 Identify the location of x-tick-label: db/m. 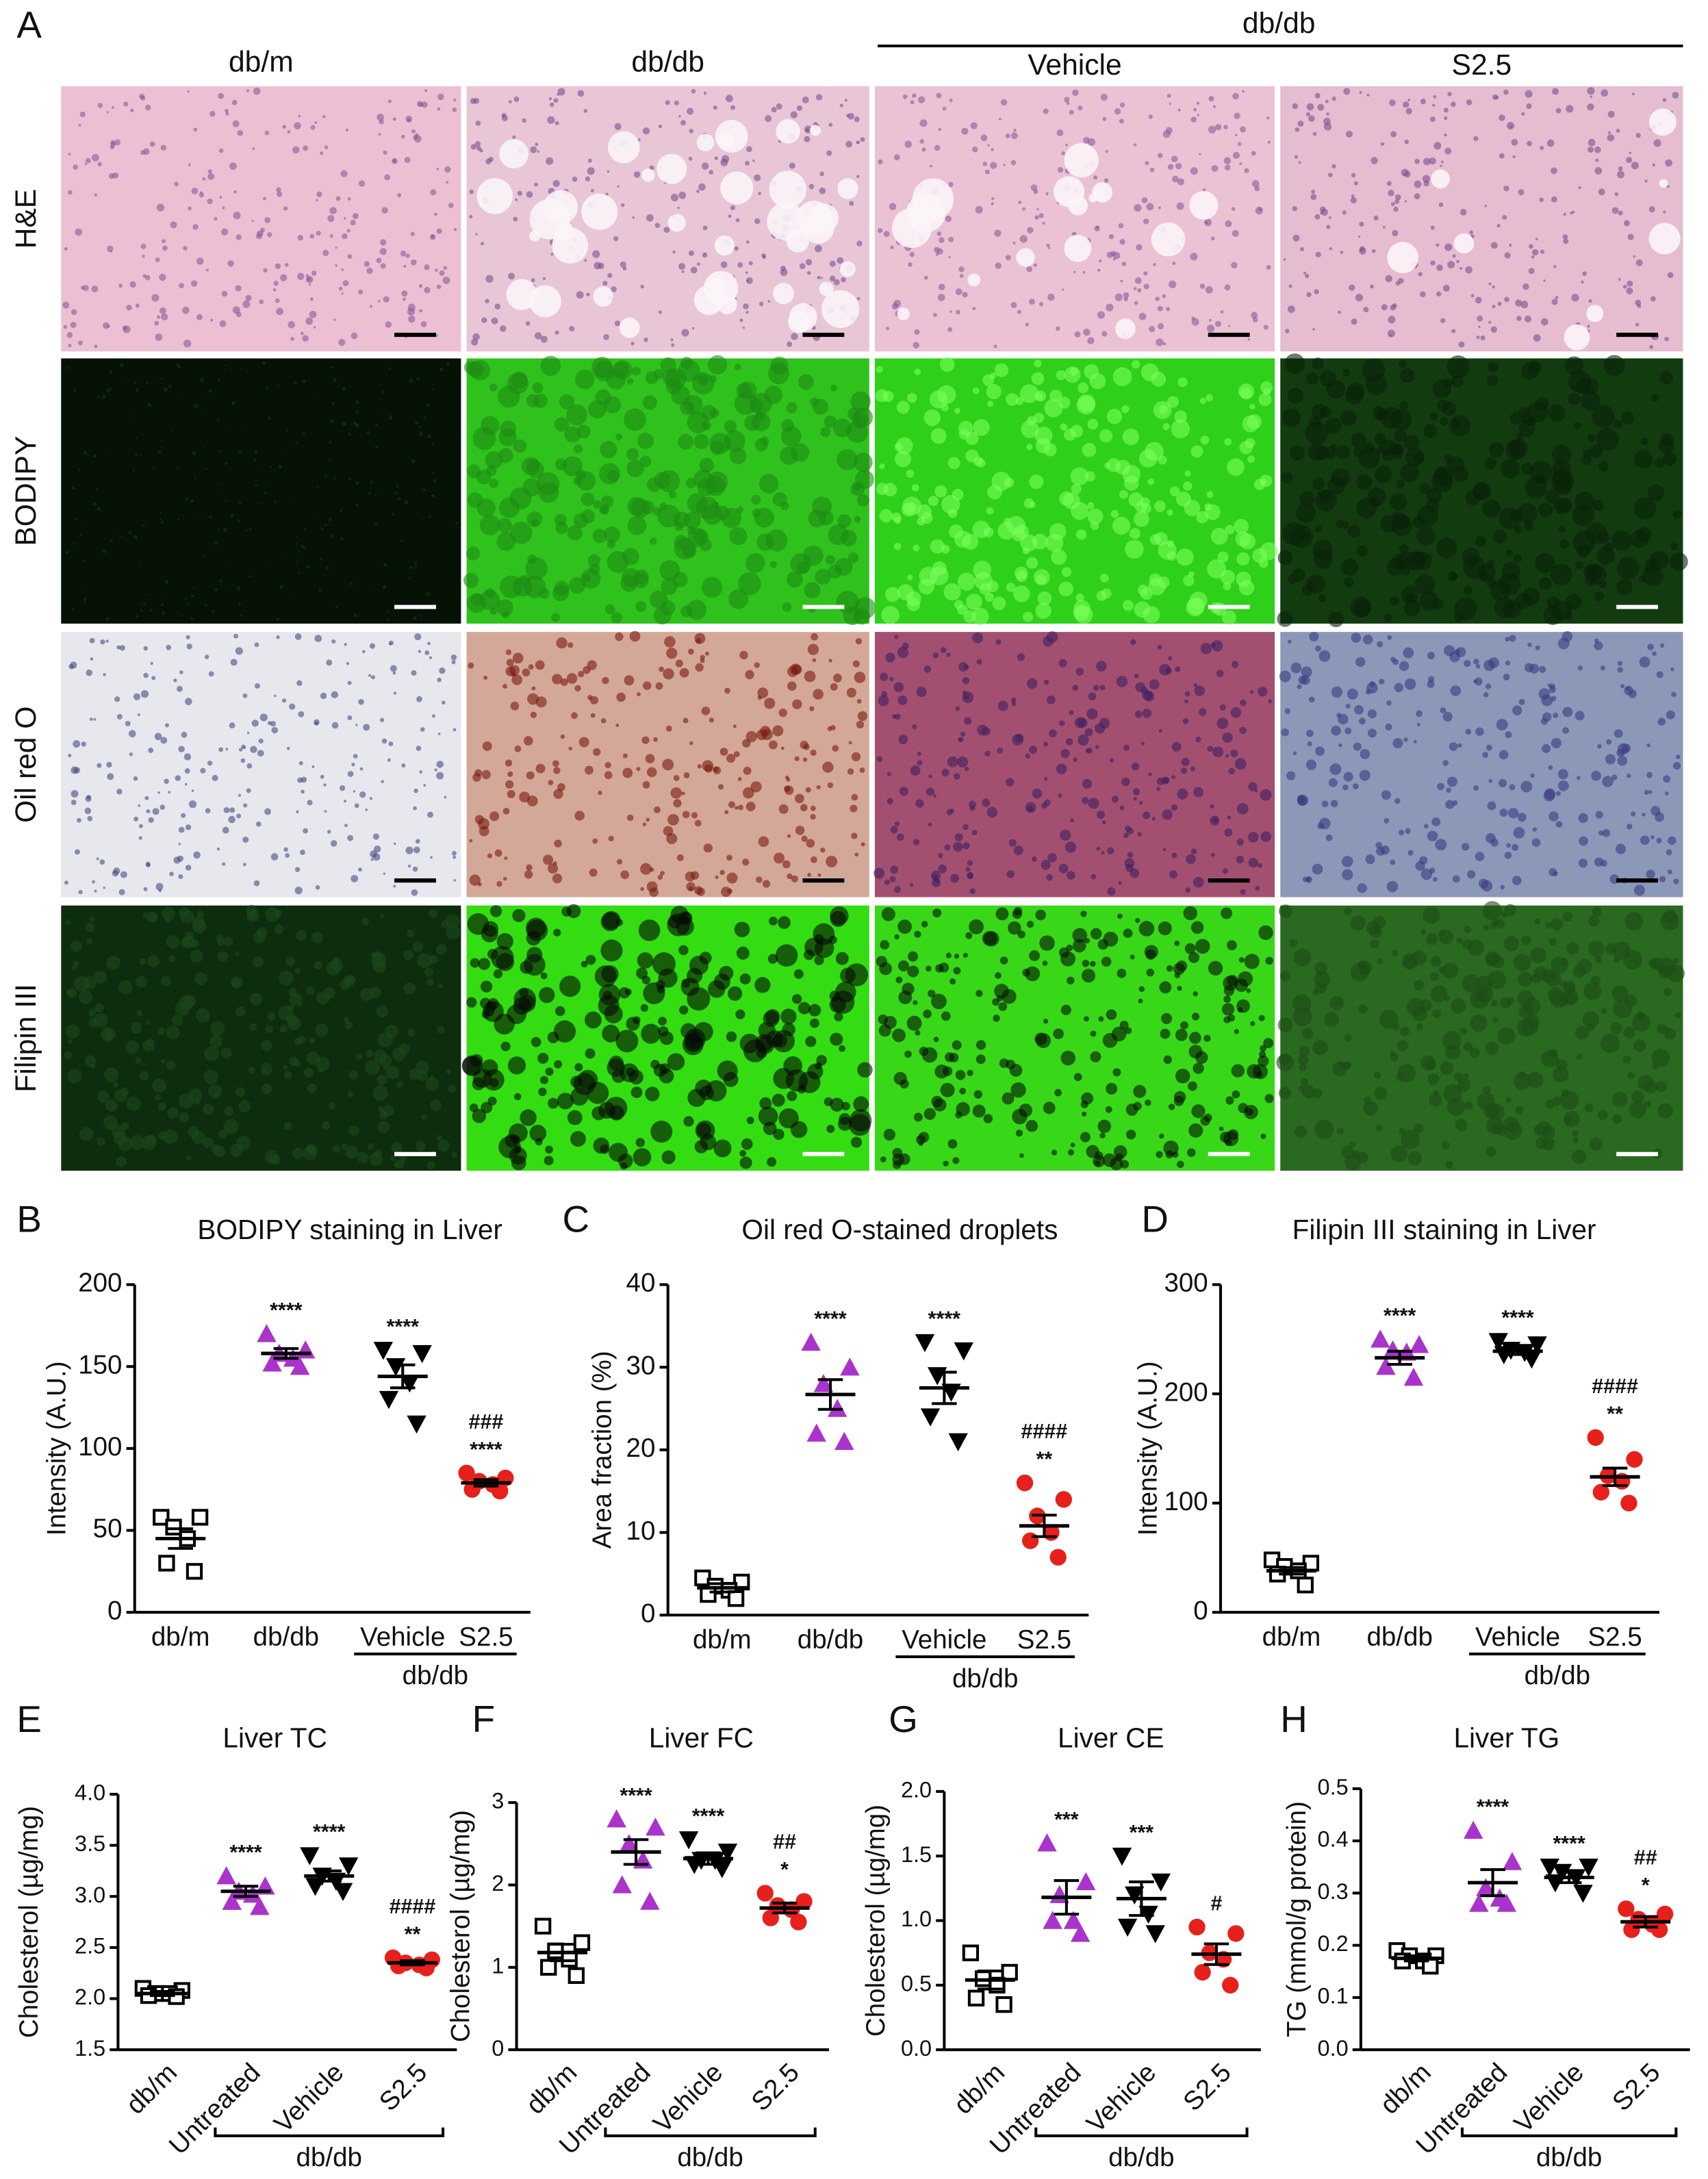
(151, 2089).